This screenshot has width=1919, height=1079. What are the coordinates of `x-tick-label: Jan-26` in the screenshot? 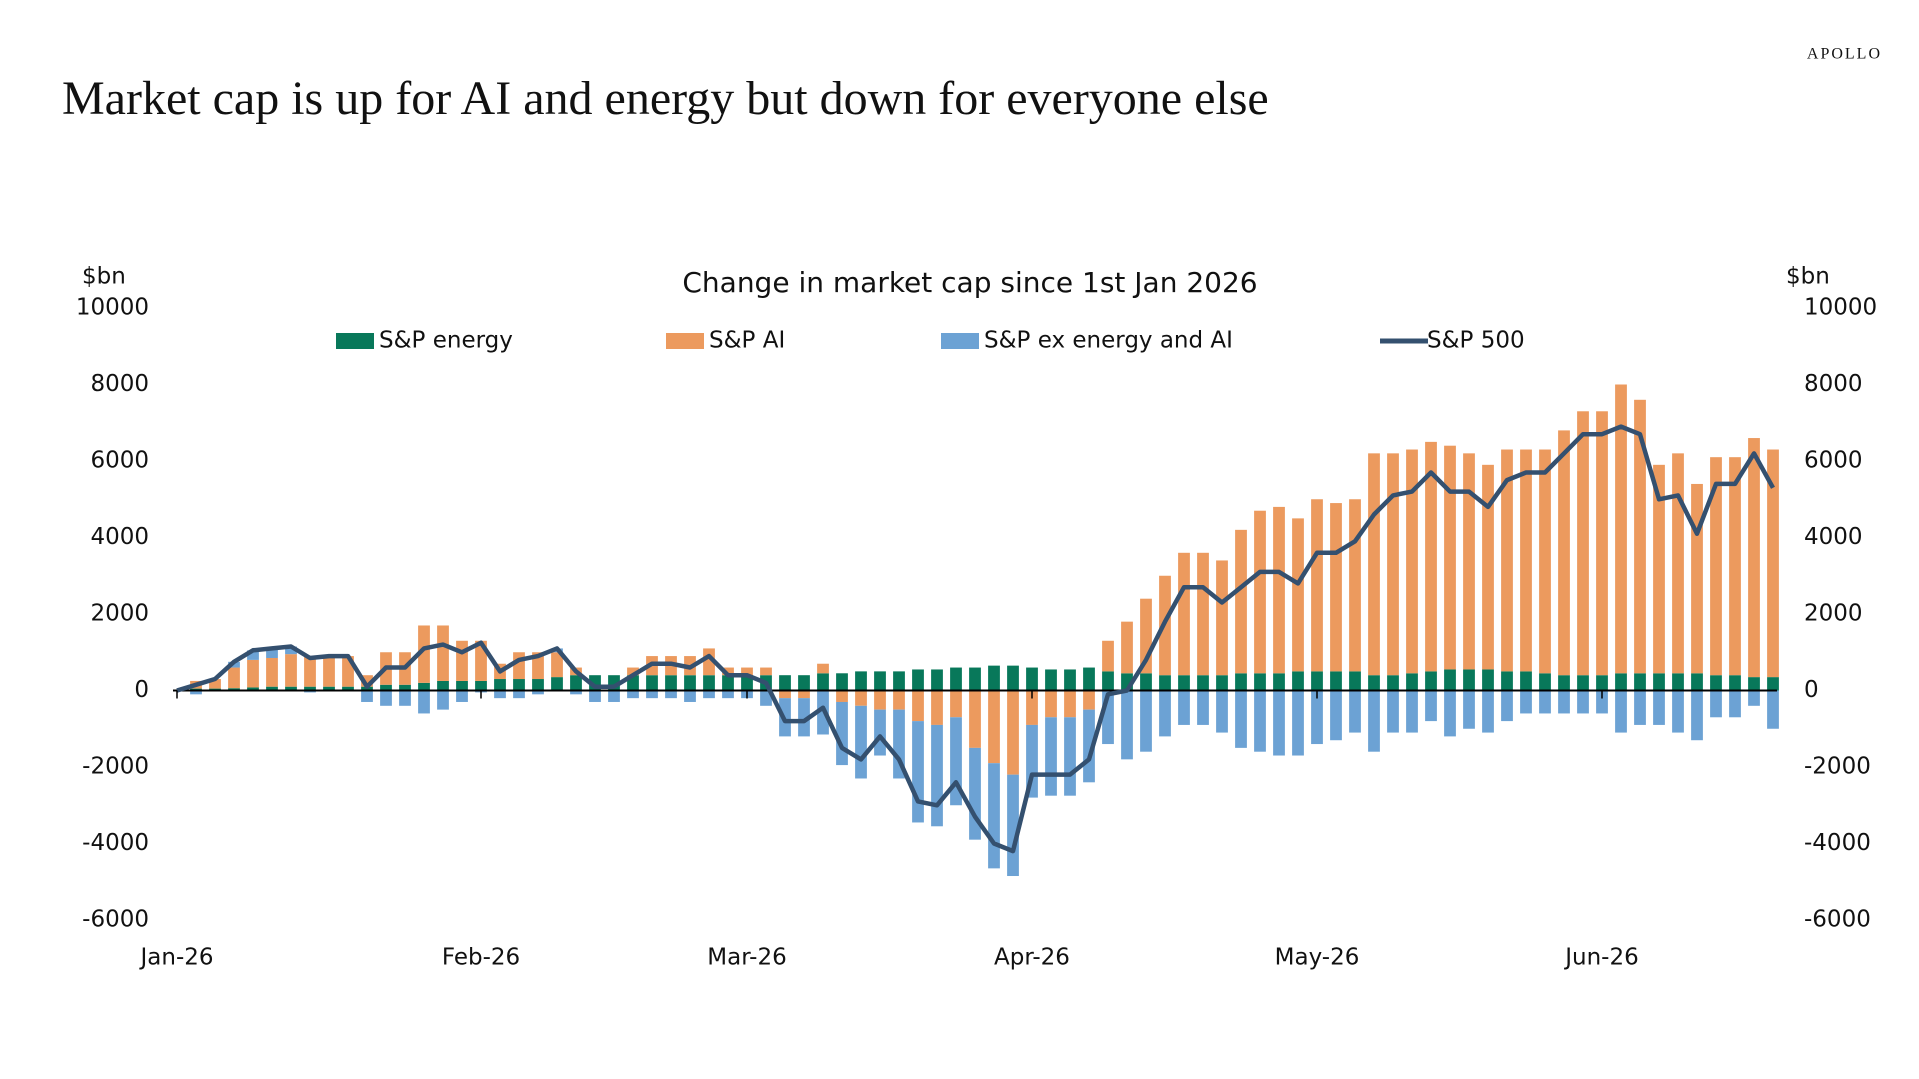 It's located at (175, 958).